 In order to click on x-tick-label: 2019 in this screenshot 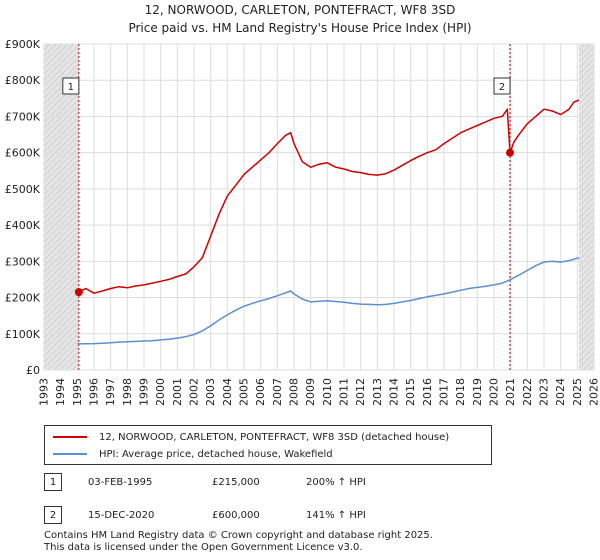, I will do `click(477, 392)`.